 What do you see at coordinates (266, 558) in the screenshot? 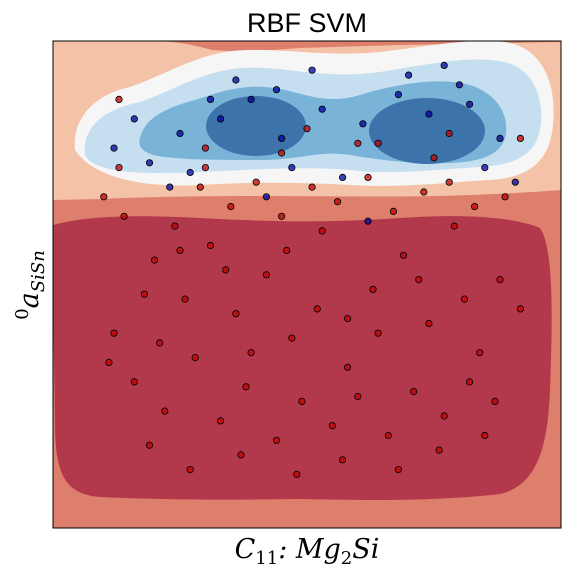
I see `x-axis-label-sub: 11` at bounding box center [266, 558].